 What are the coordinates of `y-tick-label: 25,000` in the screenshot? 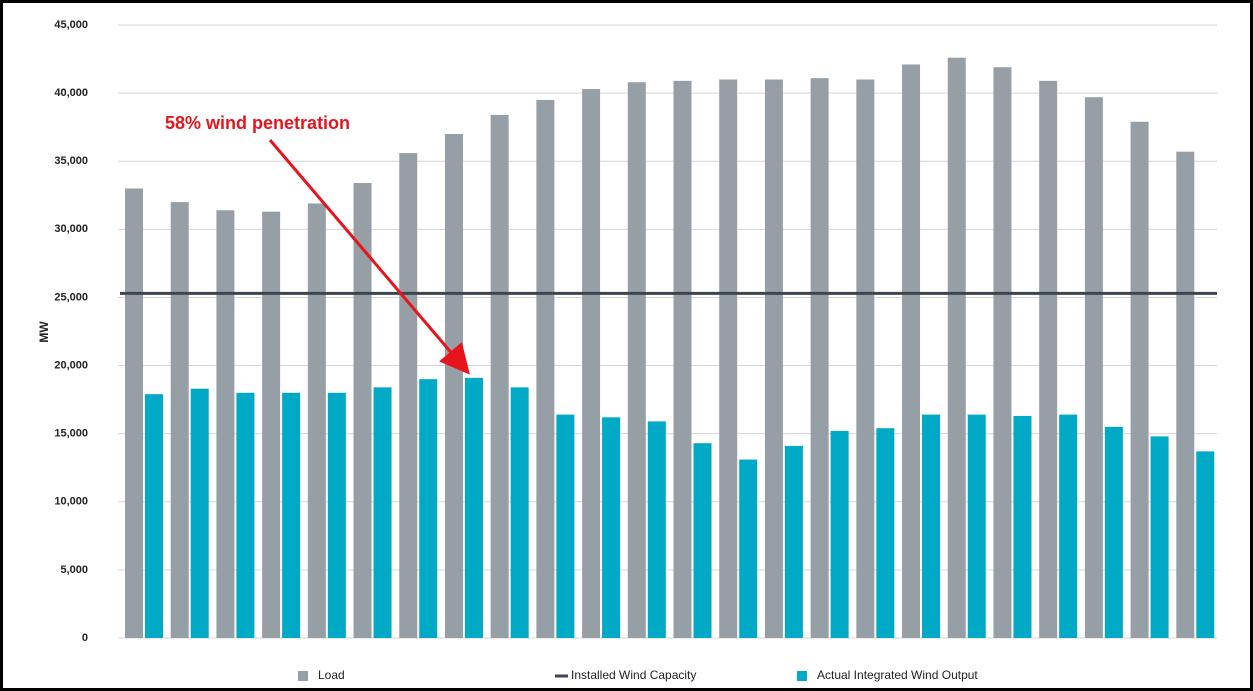 It's located at (71, 297).